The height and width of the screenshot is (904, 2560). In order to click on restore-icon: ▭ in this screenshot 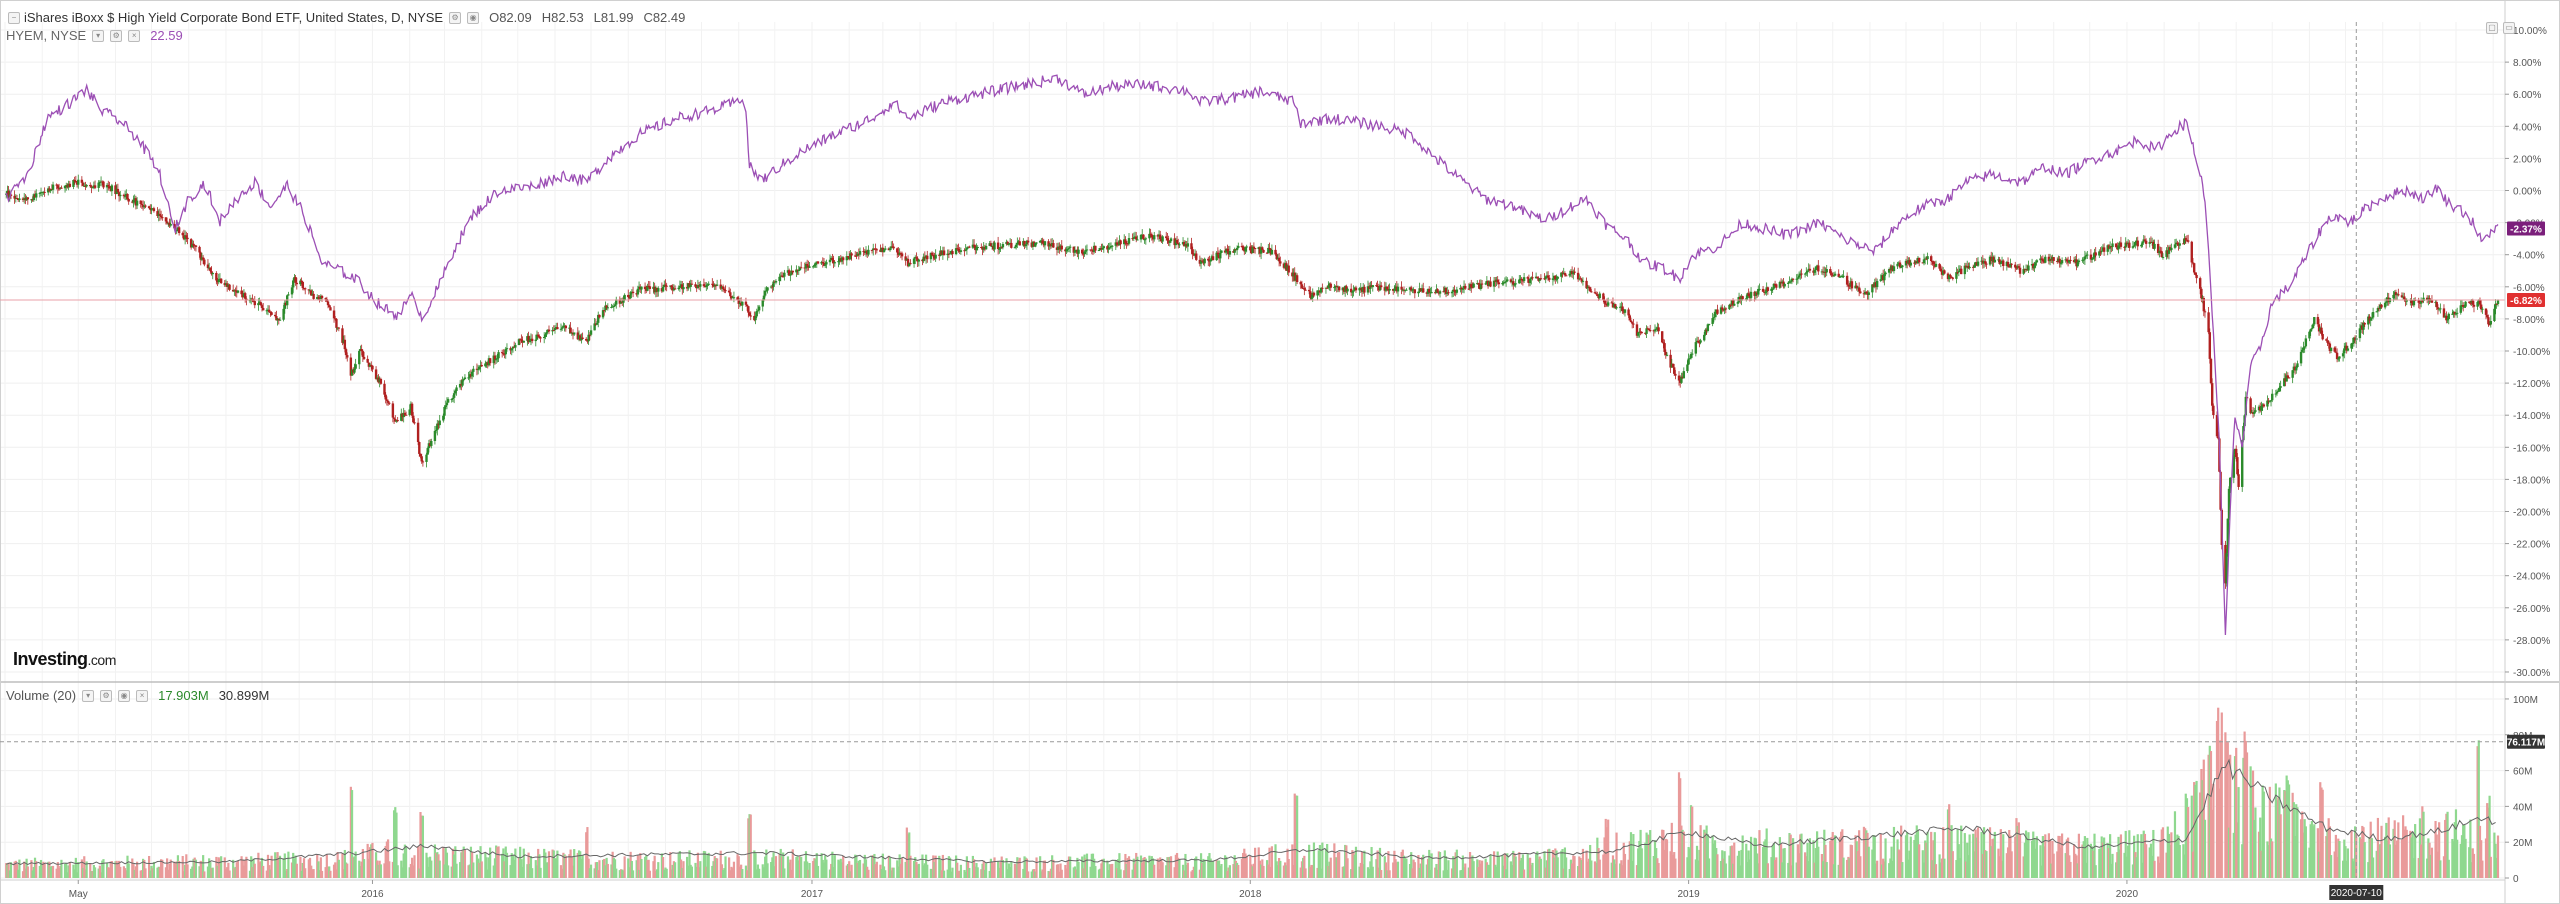, I will do `click(2509, 28)`.